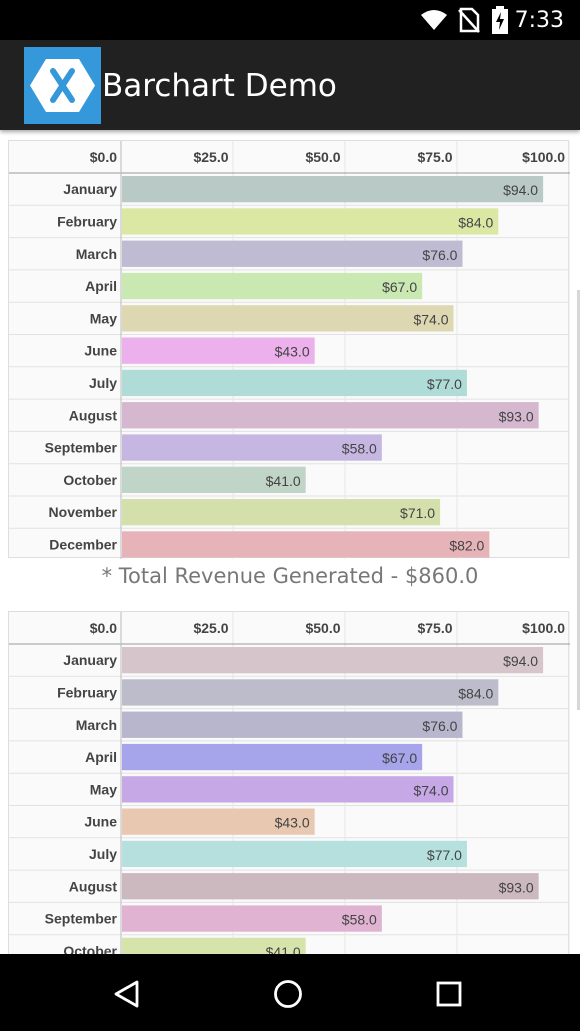 The height and width of the screenshot is (1031, 580). I want to click on navigation-bar, so click(290, 992).